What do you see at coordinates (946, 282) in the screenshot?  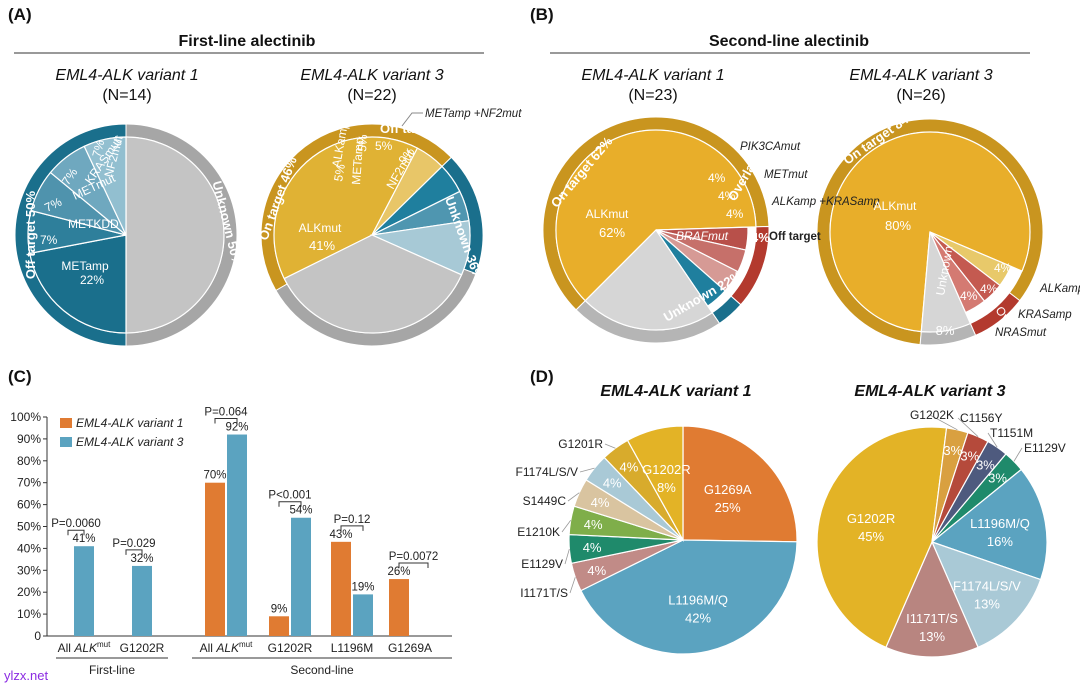 I see `b3-slice-unknown` at bounding box center [946, 282].